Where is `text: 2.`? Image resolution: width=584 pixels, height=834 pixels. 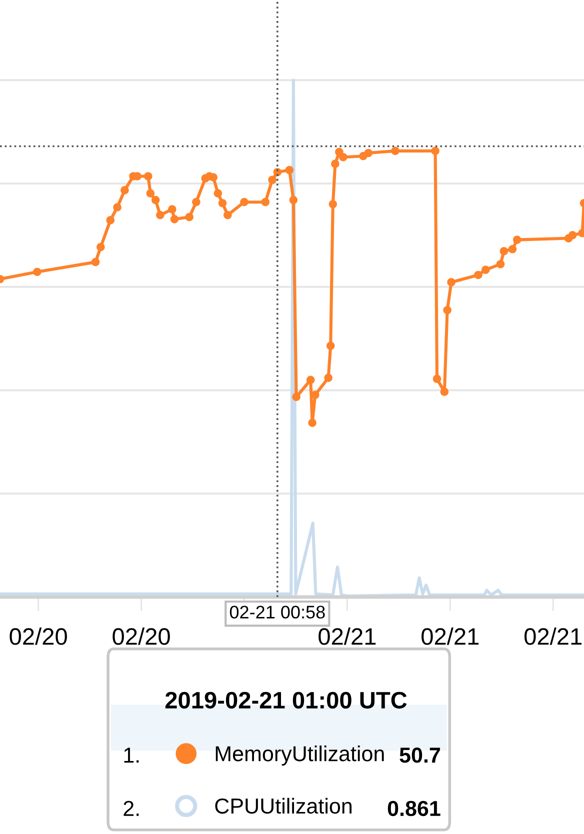 text: 2. is located at coordinates (131, 808).